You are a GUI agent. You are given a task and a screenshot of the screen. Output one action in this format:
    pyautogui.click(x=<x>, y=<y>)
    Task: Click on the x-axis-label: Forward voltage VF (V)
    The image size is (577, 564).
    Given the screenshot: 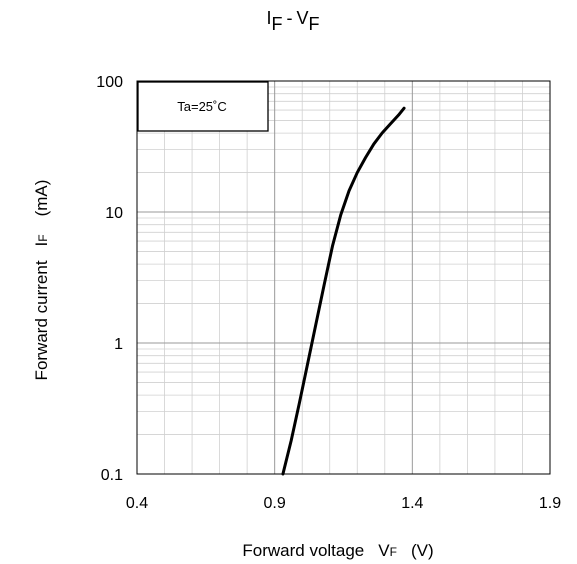 What is the action you would take?
    pyautogui.click(x=337, y=550)
    